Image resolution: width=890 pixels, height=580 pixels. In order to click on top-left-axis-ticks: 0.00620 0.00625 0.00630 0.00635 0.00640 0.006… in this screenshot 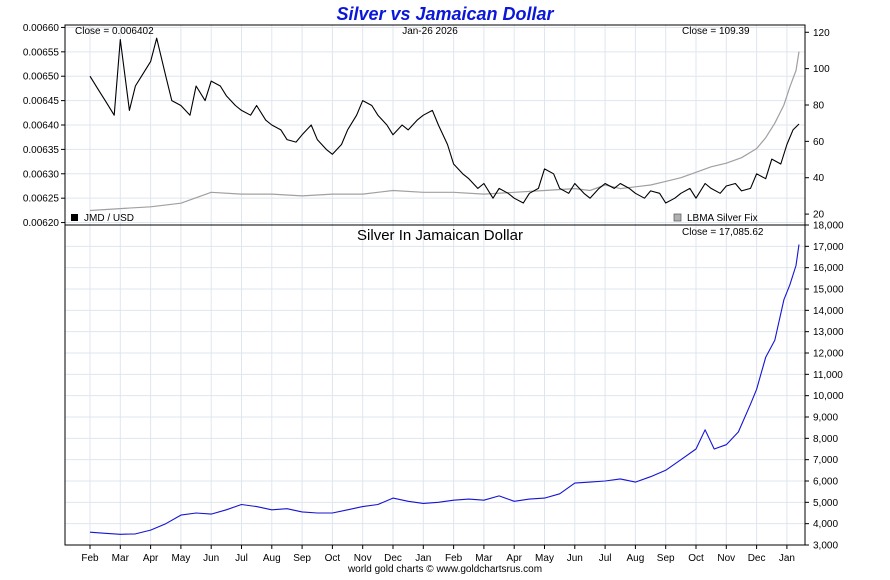, I will do `click(44, 126)`.